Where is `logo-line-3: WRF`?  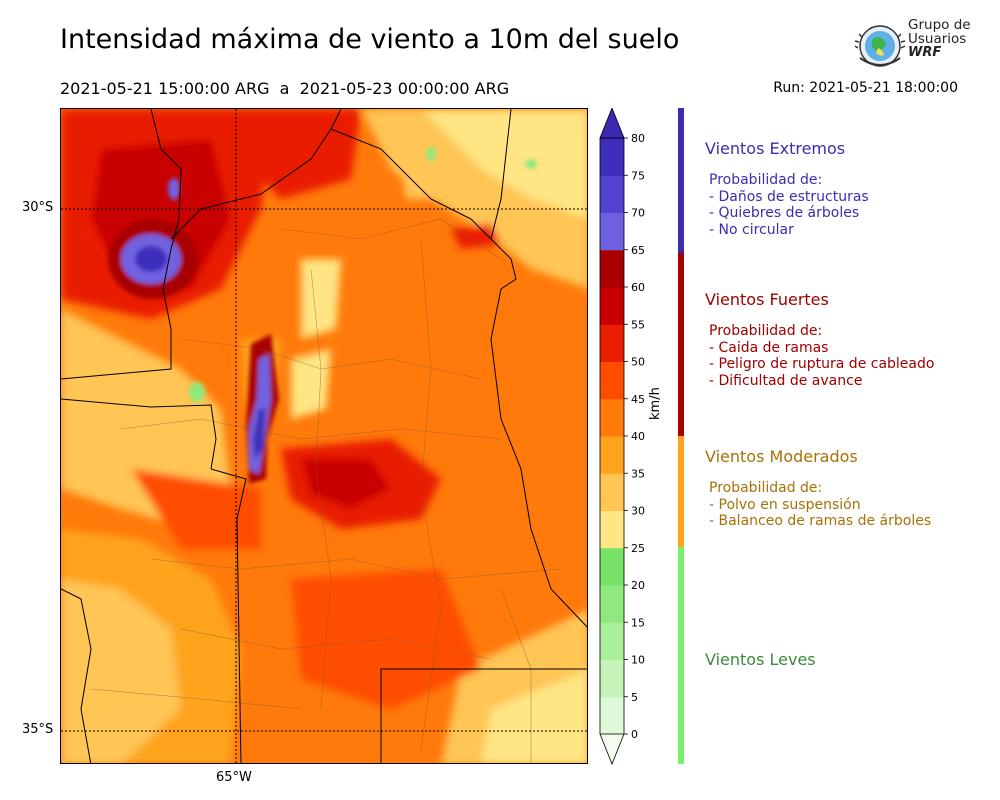 logo-line-3: WRF is located at coordinates (925, 52).